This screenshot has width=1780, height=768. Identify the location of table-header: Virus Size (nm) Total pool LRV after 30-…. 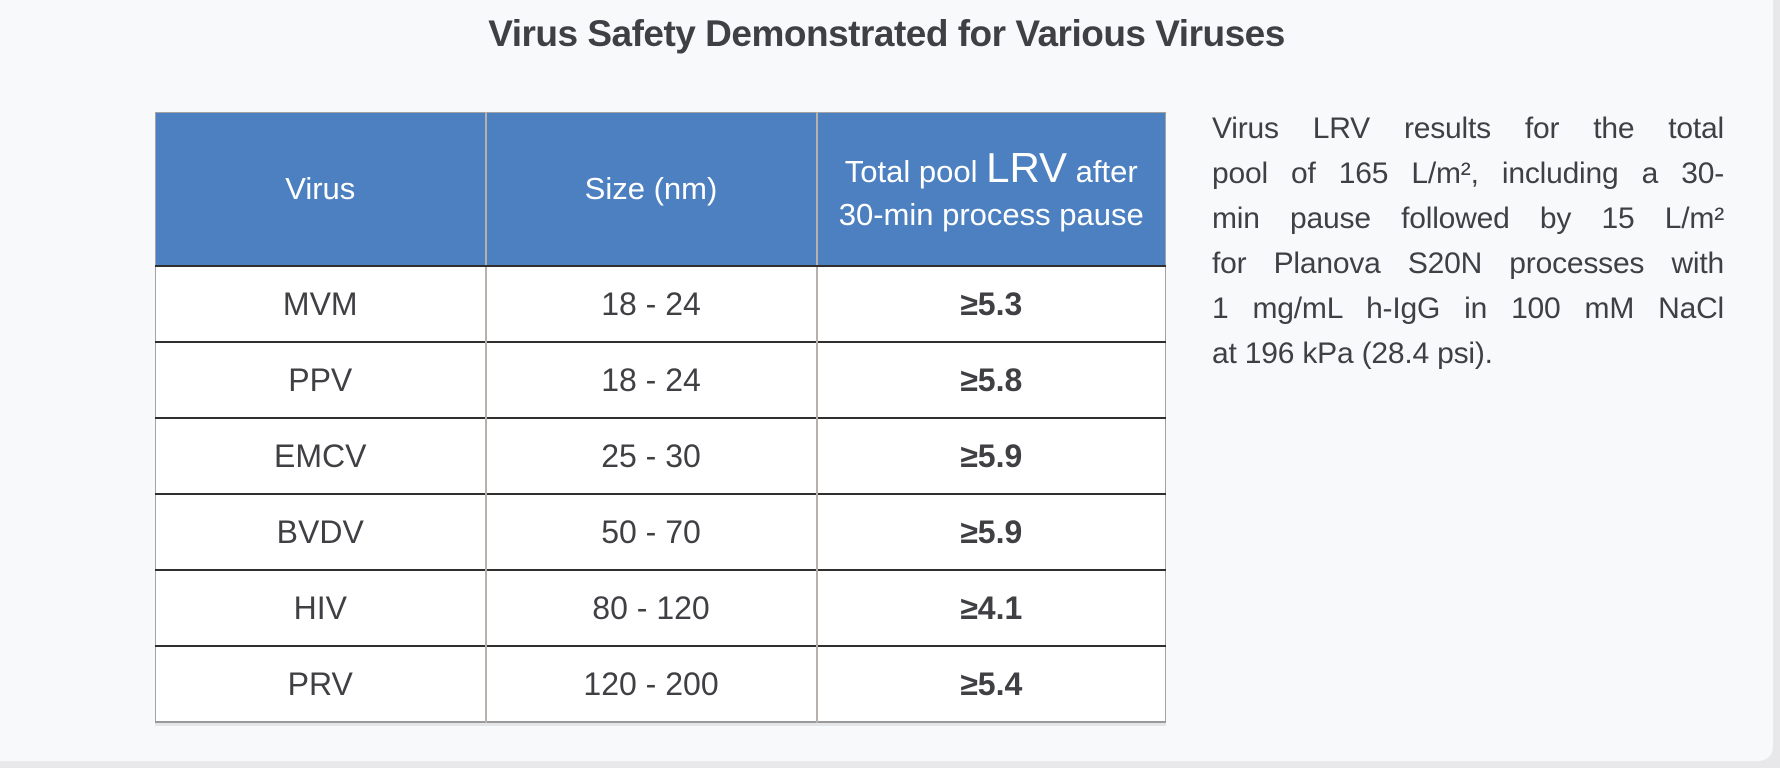
(660, 189).